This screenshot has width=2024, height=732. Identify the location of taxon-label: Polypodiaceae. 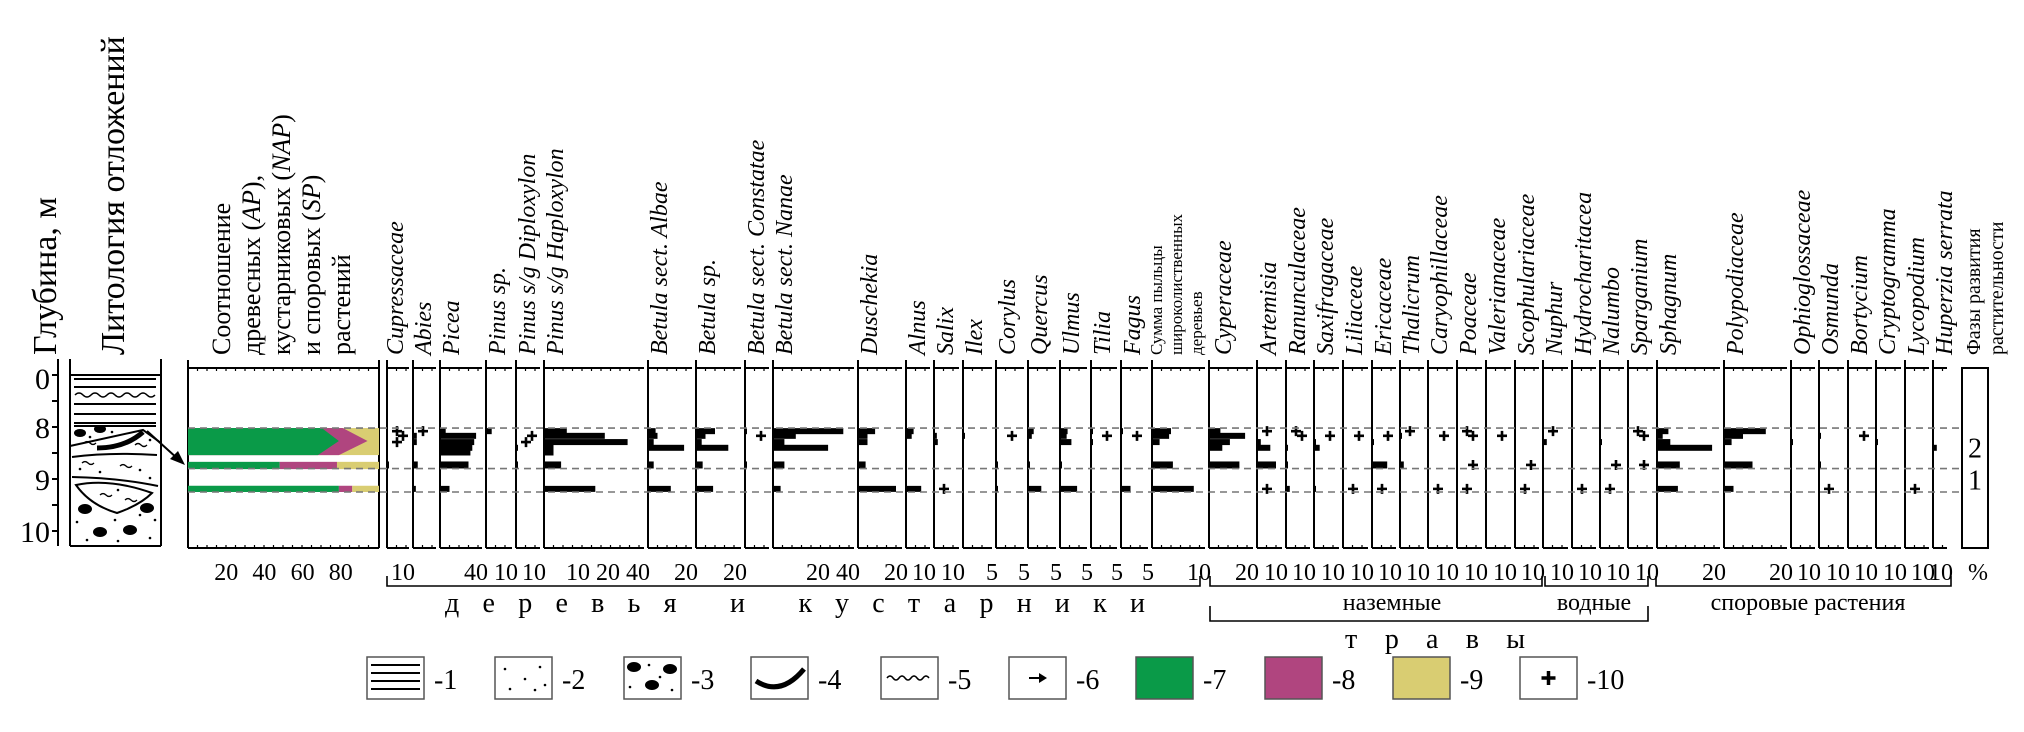
(1736, 284).